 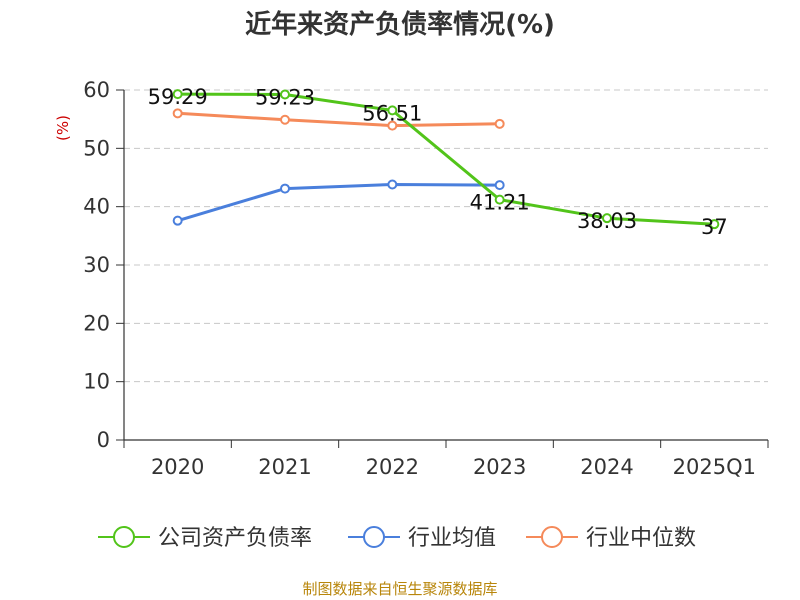 I want to click on data-label: 37, so click(x=714, y=227).